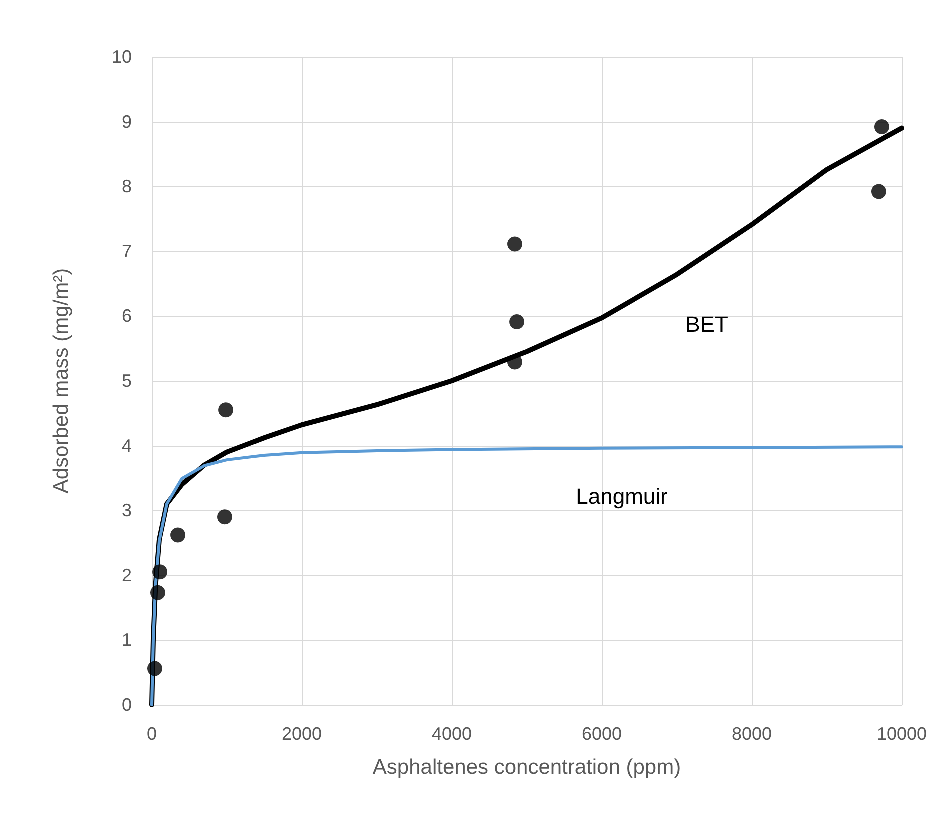  What do you see at coordinates (127, 381) in the screenshot?
I see `y-tick-label: 5` at bounding box center [127, 381].